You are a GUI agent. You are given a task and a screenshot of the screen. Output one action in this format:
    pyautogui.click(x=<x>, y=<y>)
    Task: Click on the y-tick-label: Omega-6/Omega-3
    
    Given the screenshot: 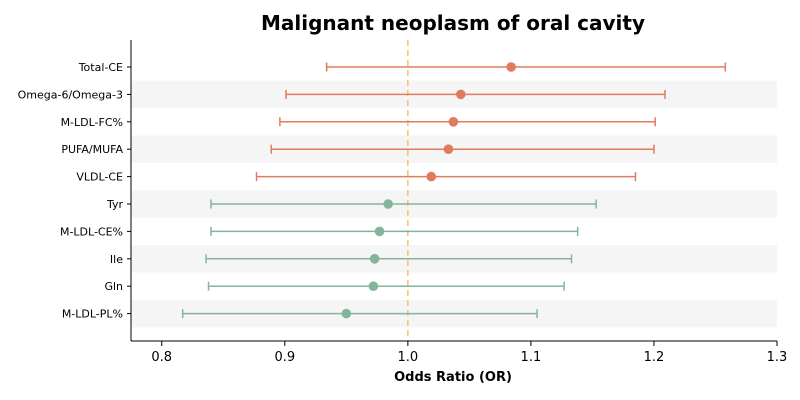 What is the action you would take?
    pyautogui.click(x=70, y=94)
    